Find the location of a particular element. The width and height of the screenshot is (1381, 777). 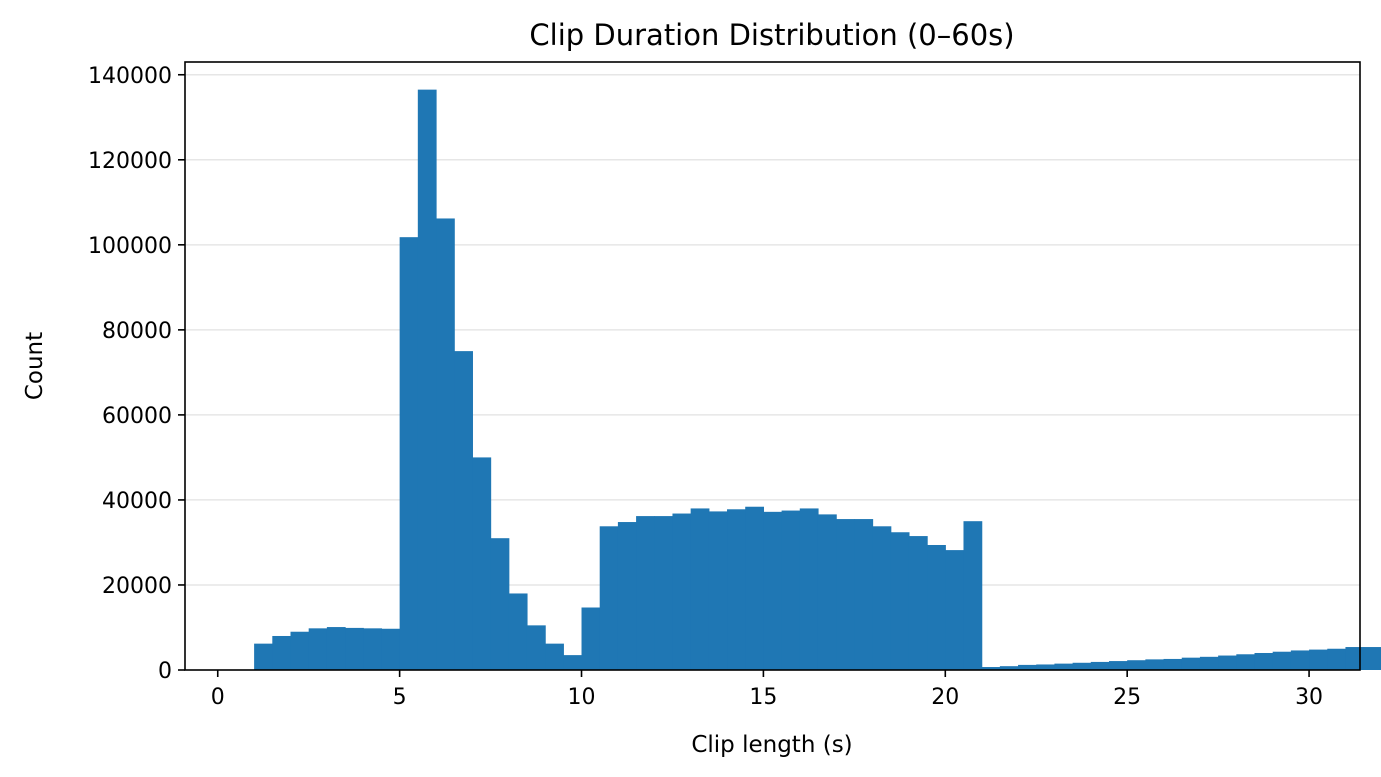

x-tick-label: 0 is located at coordinates (218, 697).